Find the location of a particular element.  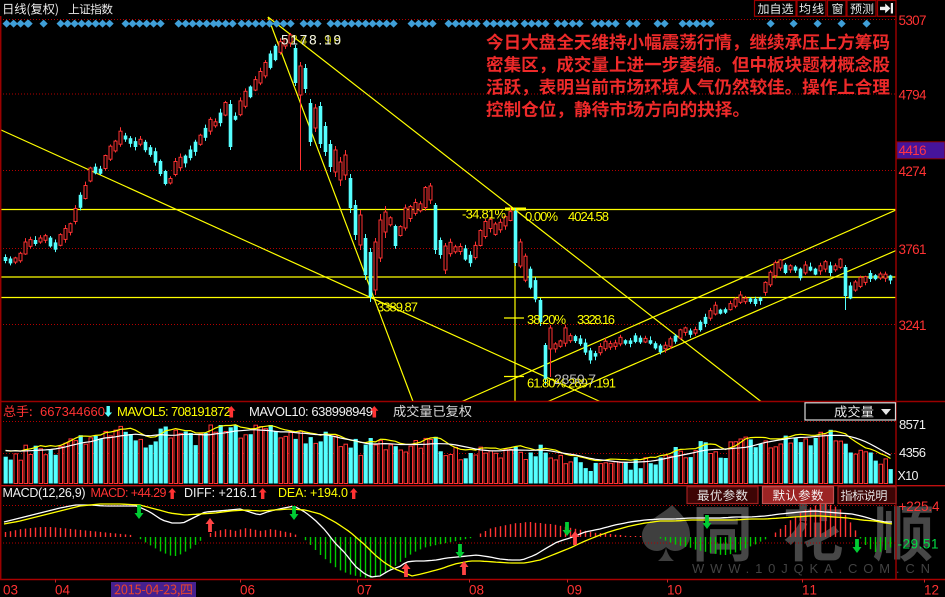

svg-text: 09 is located at coordinates (574, 590).